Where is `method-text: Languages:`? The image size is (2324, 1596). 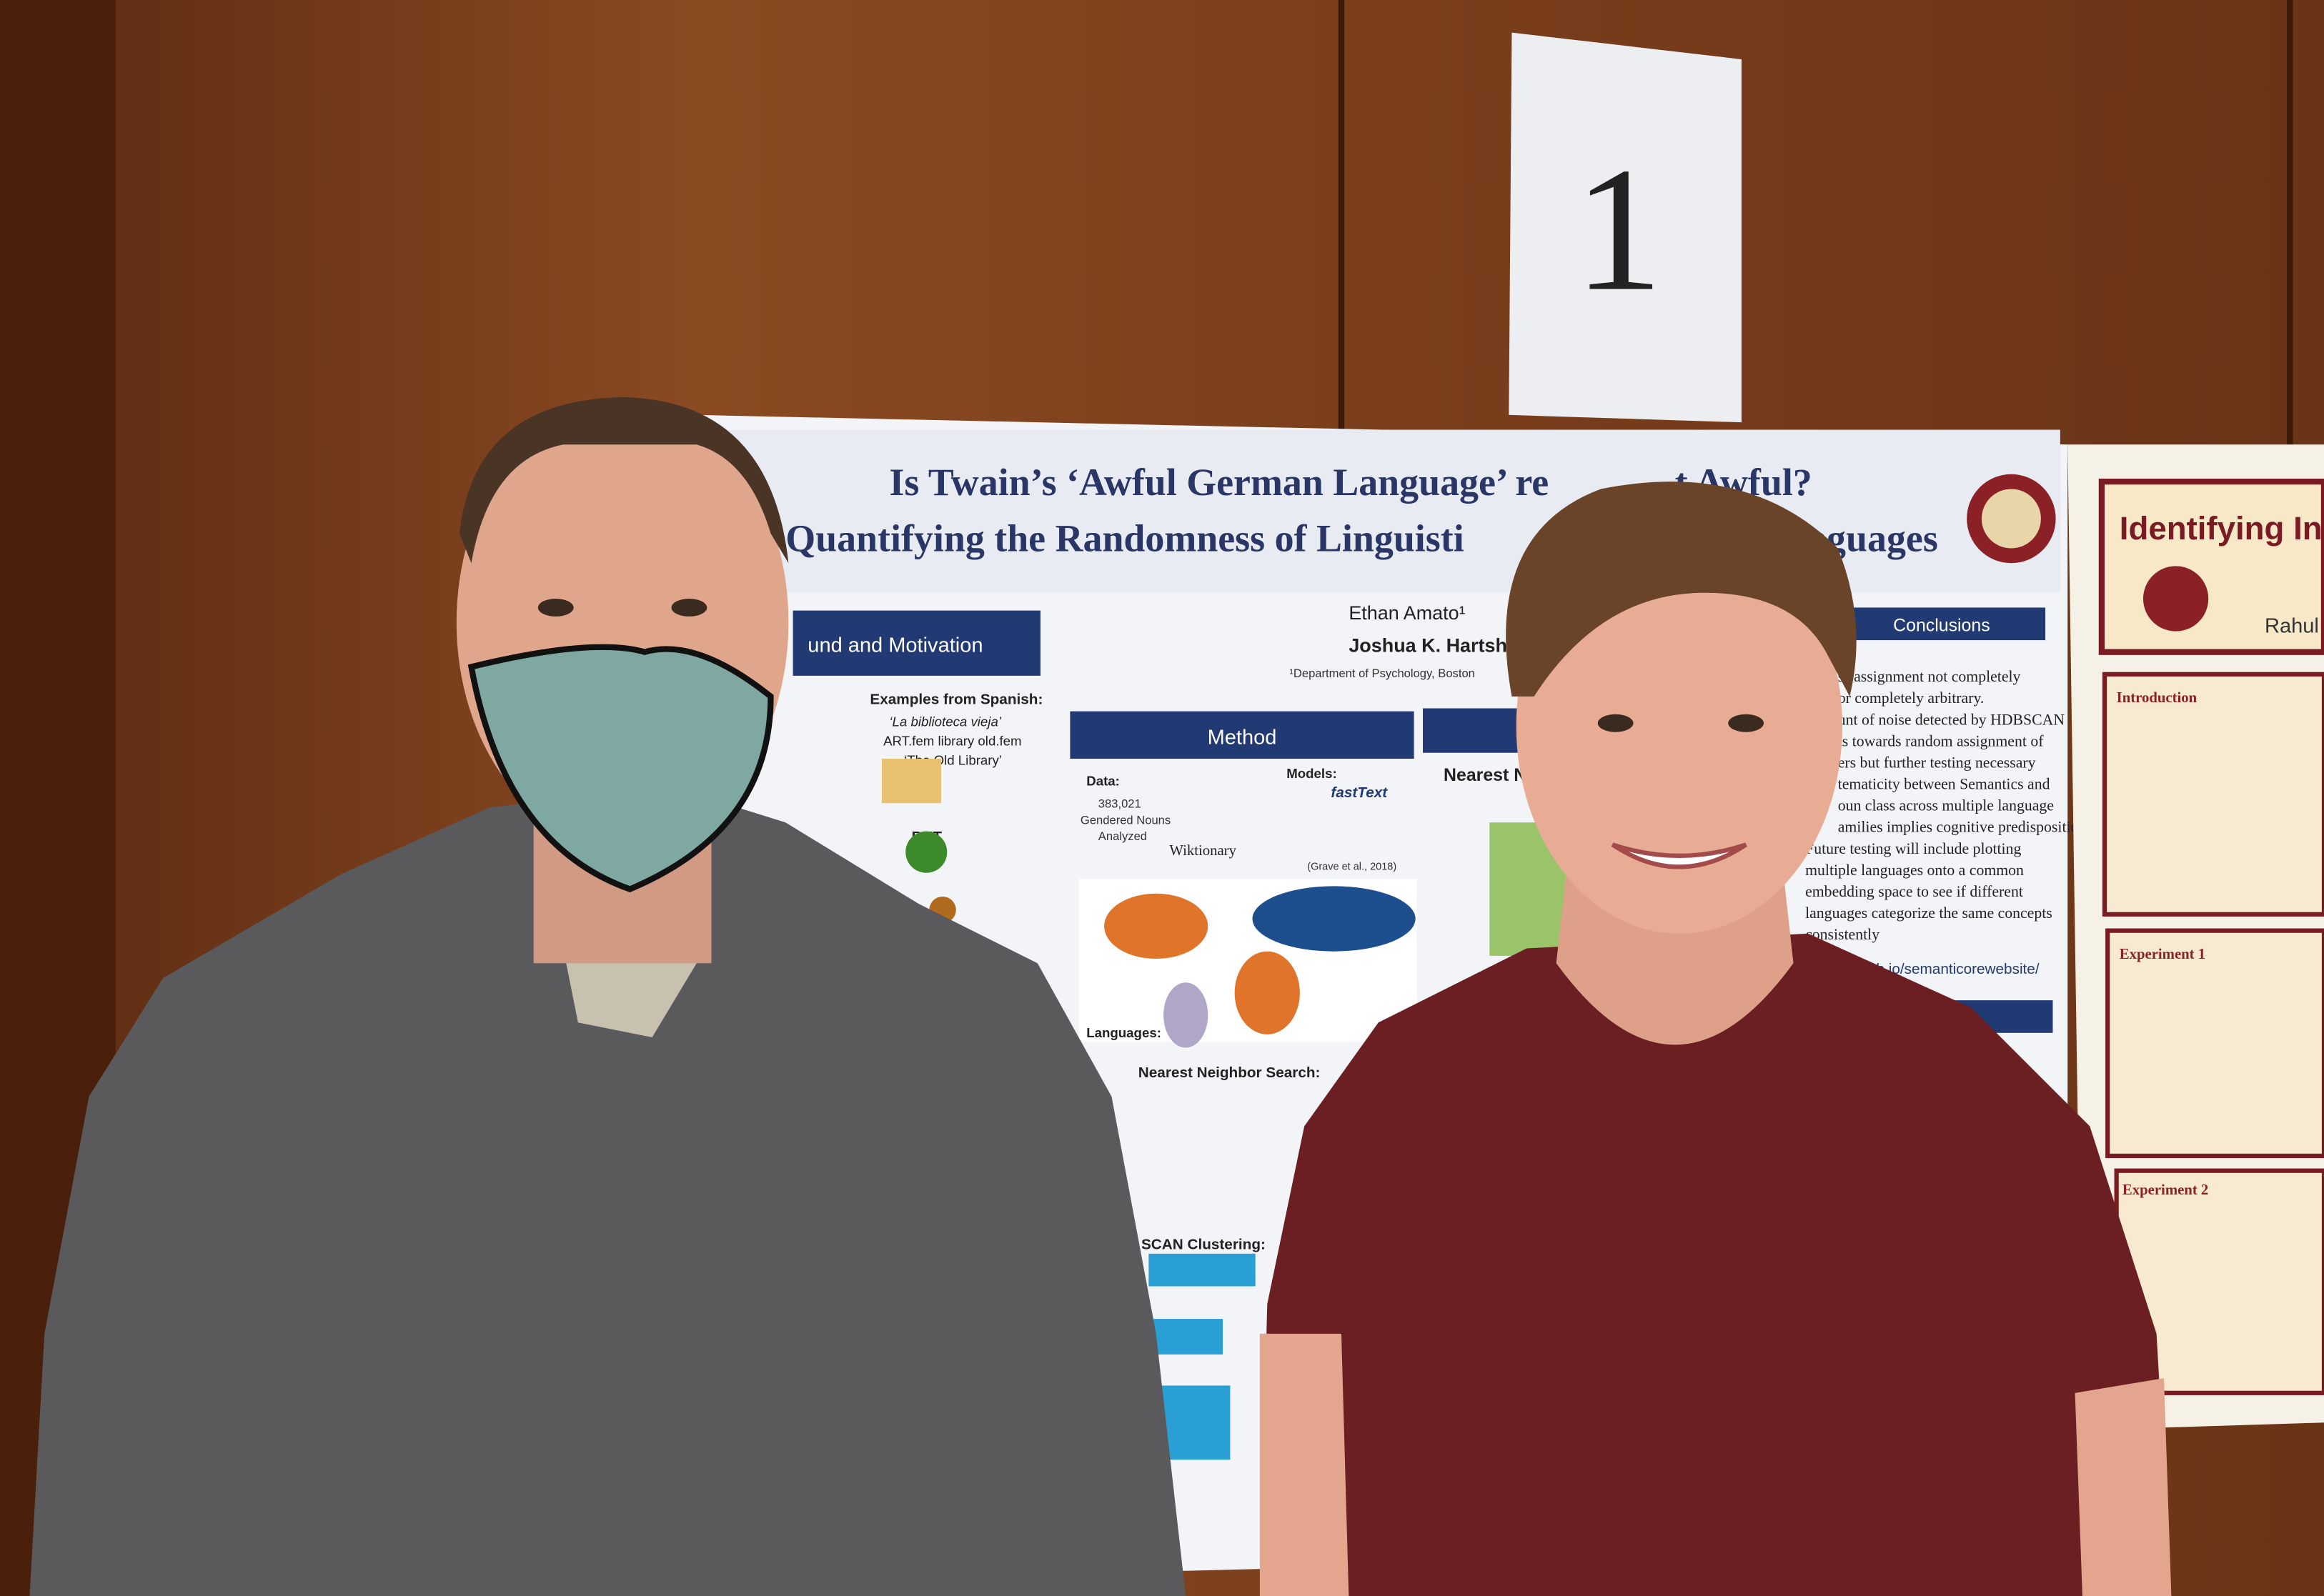 method-text: Languages: is located at coordinates (1123, 1032).